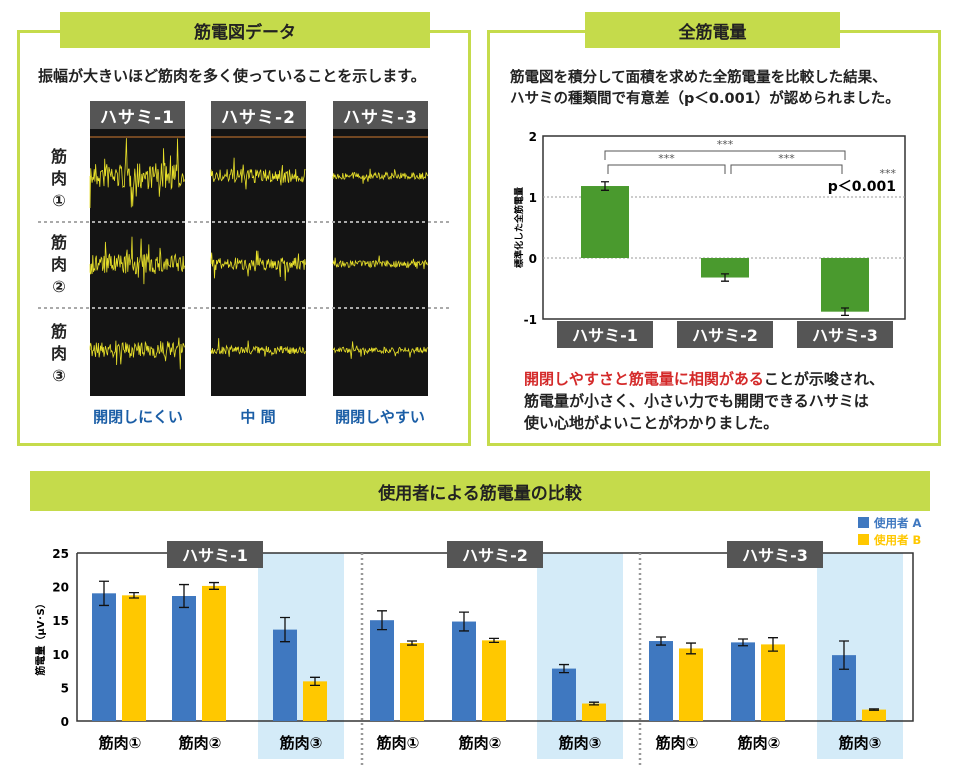 The image size is (960, 767). Describe the element at coordinates (58, 353) in the screenshot. I see `wave-row-label: 筋 肉 ③` at that location.